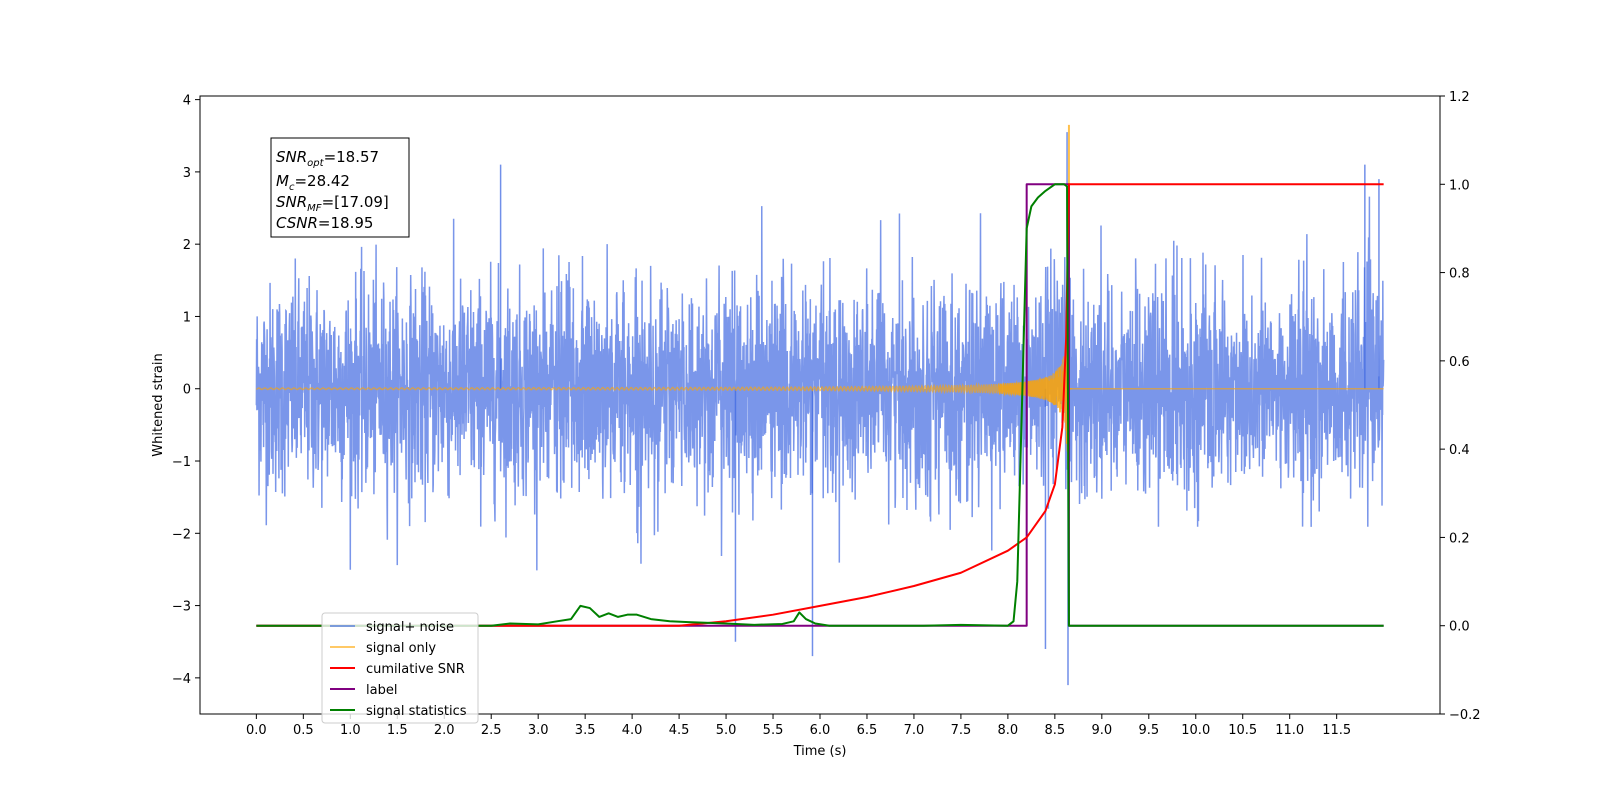  I want to click on y-left-tick-label: 0, so click(187, 390).